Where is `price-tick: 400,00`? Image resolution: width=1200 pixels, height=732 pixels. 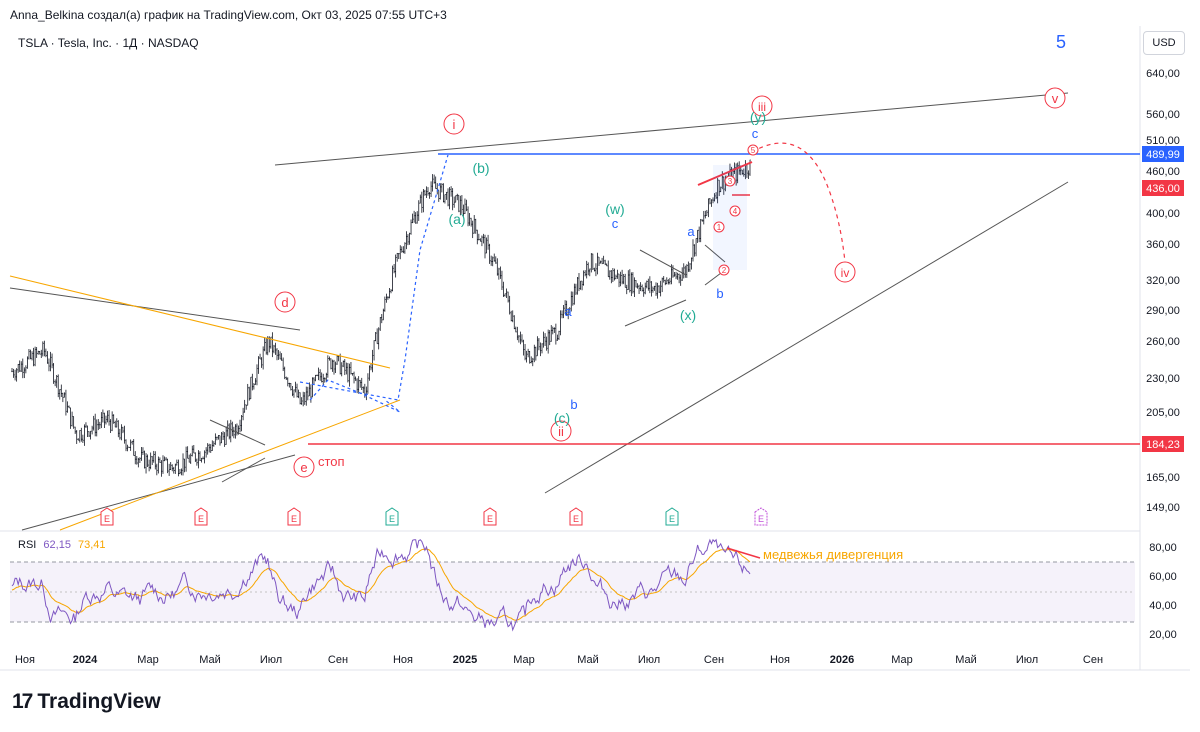 price-tick: 400,00 is located at coordinates (1163, 214).